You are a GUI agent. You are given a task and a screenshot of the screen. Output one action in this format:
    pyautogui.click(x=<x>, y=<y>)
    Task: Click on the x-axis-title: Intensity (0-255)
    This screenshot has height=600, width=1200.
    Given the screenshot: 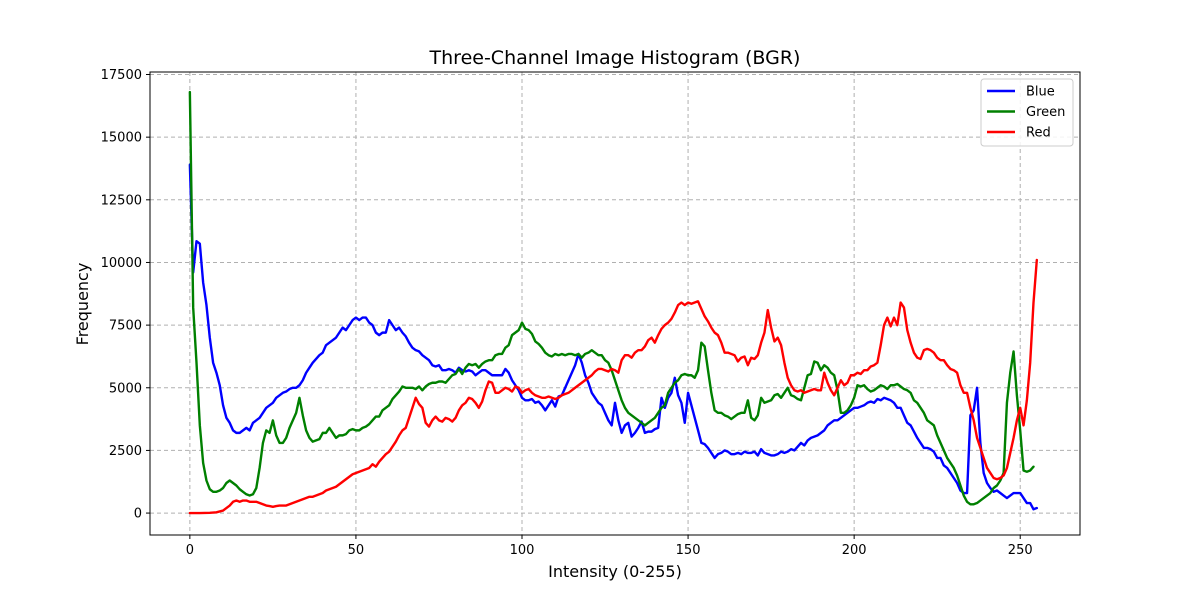 What is the action you would take?
    pyautogui.click(x=615, y=571)
    